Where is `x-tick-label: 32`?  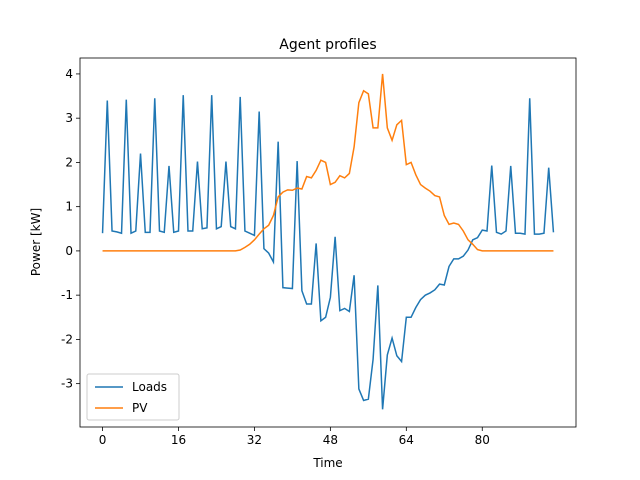 x-tick-label: 32 is located at coordinates (254, 440).